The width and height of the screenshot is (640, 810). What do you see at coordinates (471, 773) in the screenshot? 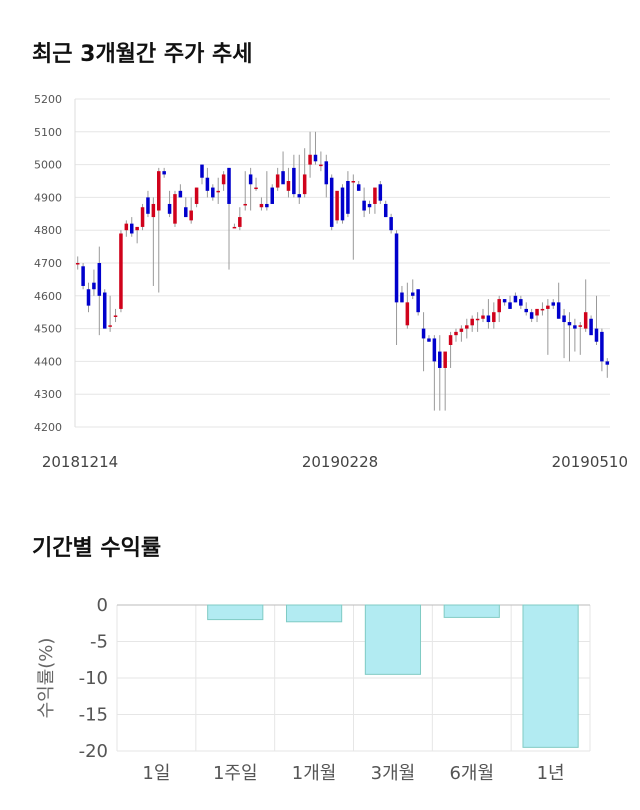
I see `bar-x-tick-label: 6개월` at bounding box center [471, 773].